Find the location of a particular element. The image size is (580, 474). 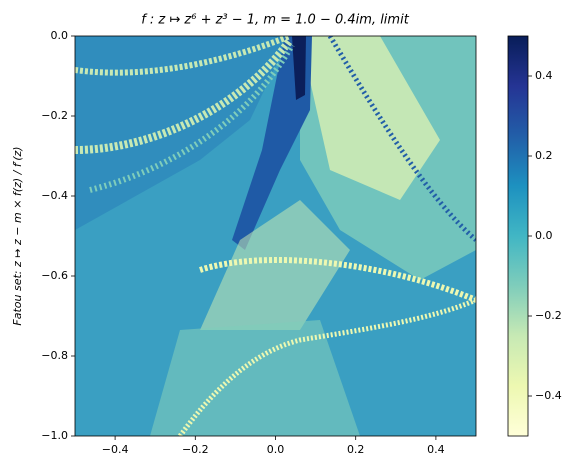

y-tick-label: −1.0 is located at coordinates (54, 435).